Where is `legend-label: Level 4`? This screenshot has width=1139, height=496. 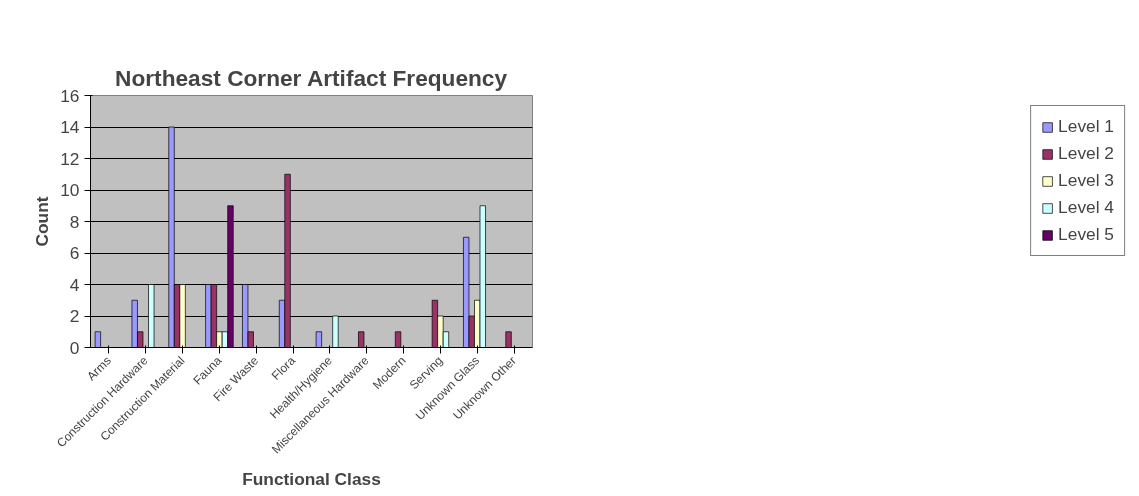 legend-label: Level 4 is located at coordinates (1086, 207).